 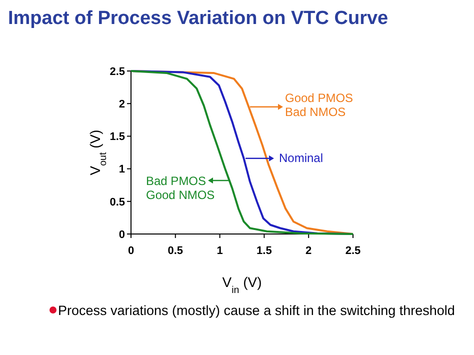 What do you see at coordinates (319, 105) in the screenshot?
I see `annotation: Good PMOS Bad NMOS` at bounding box center [319, 105].